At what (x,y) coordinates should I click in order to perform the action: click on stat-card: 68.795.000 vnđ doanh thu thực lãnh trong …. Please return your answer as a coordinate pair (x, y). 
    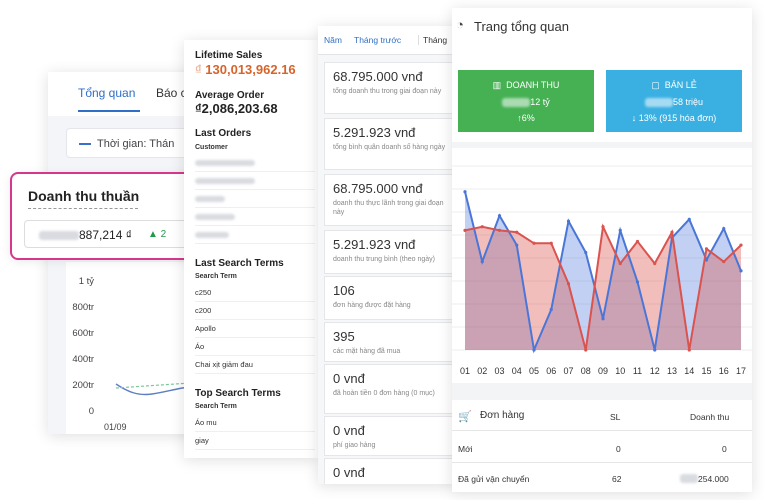
    Looking at the image, I should click on (390, 200).